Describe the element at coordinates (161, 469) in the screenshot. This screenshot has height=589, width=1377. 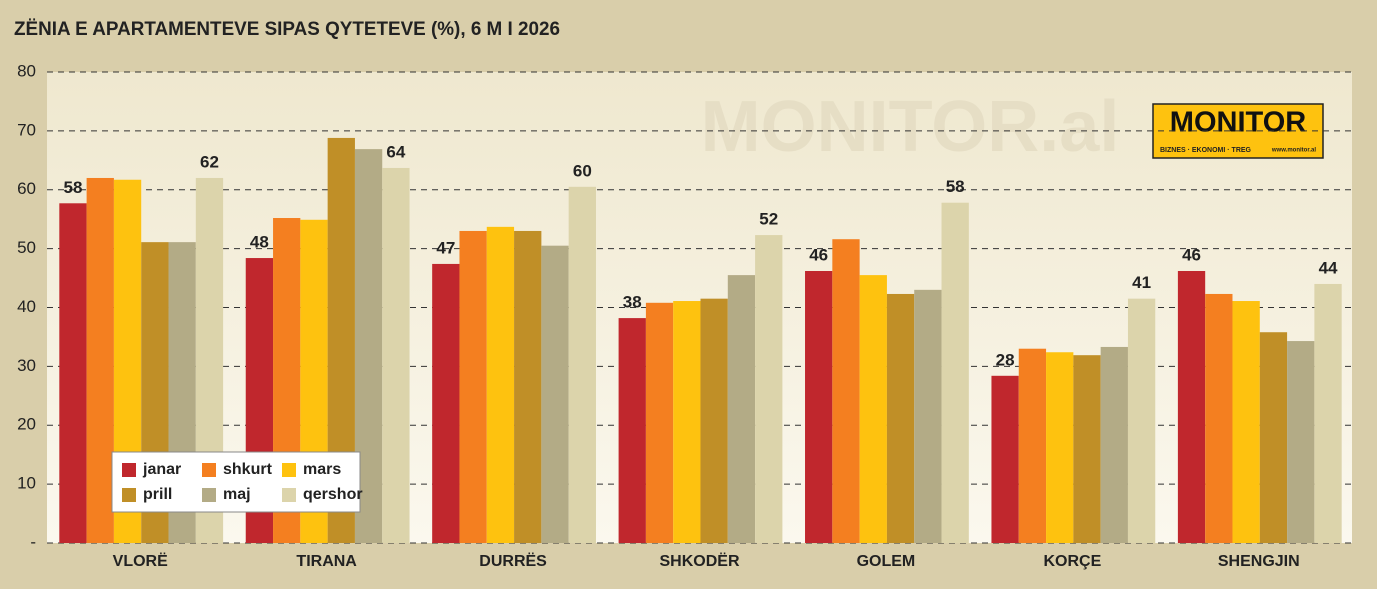
I see `legend-label: janar` at that location.